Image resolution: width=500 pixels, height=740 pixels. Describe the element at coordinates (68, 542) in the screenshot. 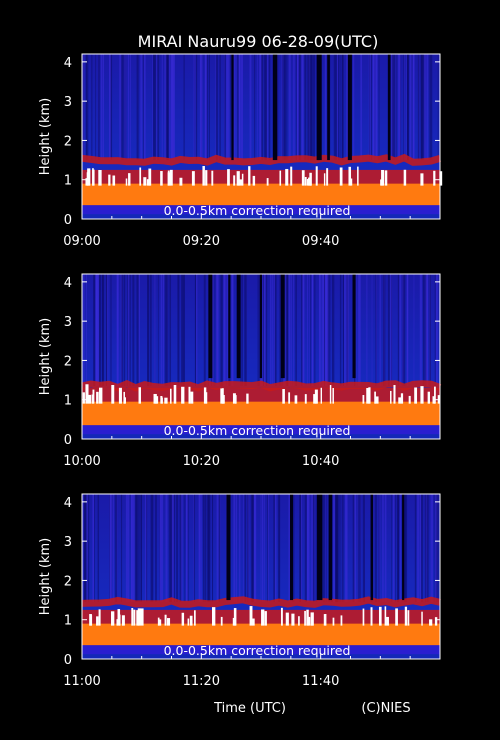

I see `y-tick-label: 3` at that location.